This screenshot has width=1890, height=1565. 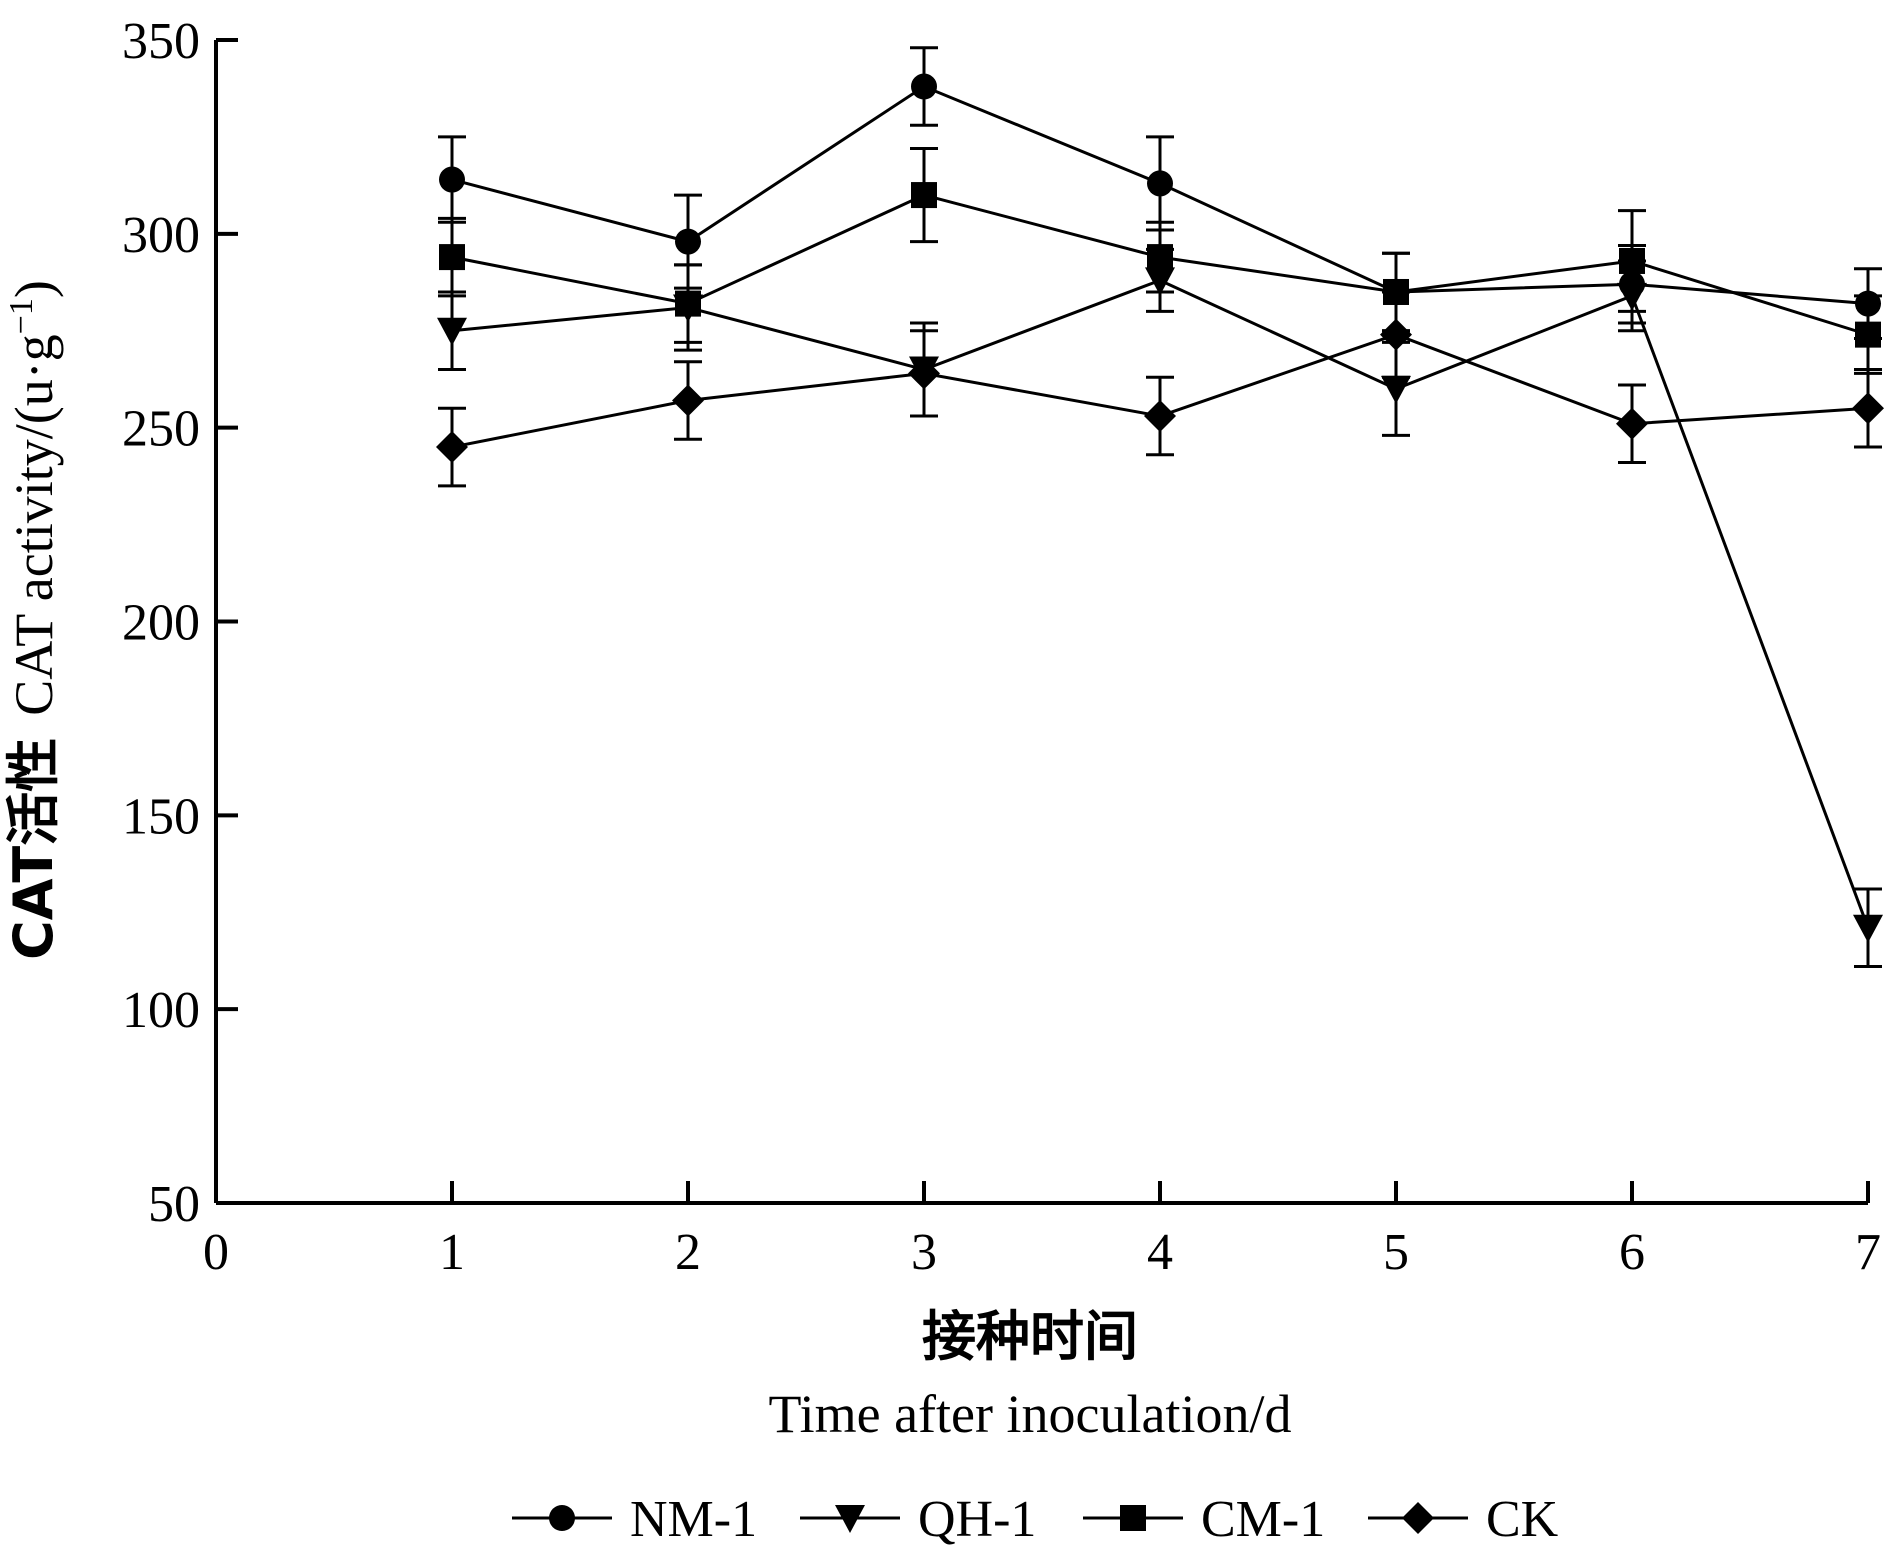 What do you see at coordinates (693, 1519) in the screenshot?
I see `legend-label: NM-1` at bounding box center [693, 1519].